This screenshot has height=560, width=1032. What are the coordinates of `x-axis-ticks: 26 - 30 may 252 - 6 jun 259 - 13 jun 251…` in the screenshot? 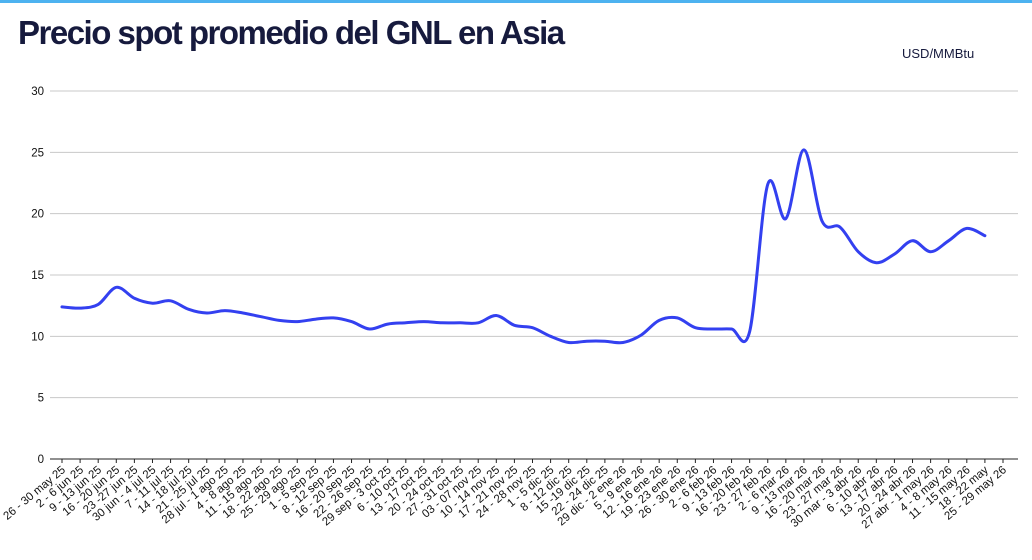 It's located at (505, 495).